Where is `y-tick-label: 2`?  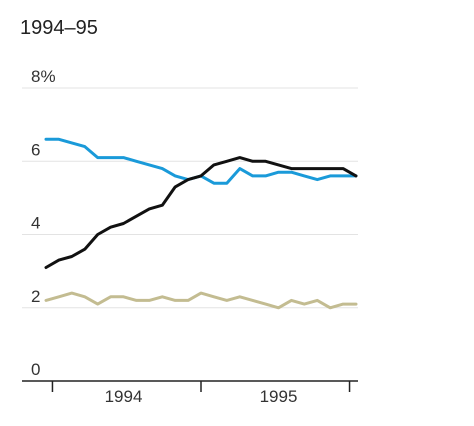
y-tick-label: 2 is located at coordinates (35, 296).